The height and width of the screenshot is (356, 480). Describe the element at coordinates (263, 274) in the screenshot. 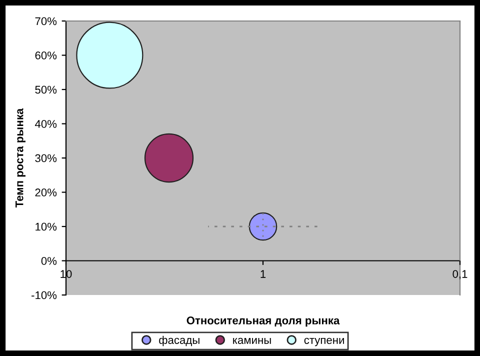

I see `x-tick-label: 1` at that location.